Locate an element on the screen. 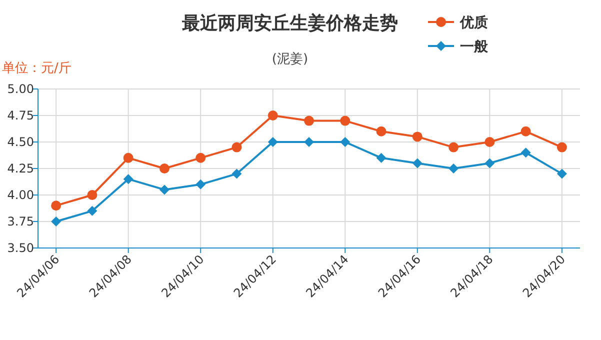 The image size is (601, 340). chart-subtitle: (泥姜) is located at coordinates (290, 59).